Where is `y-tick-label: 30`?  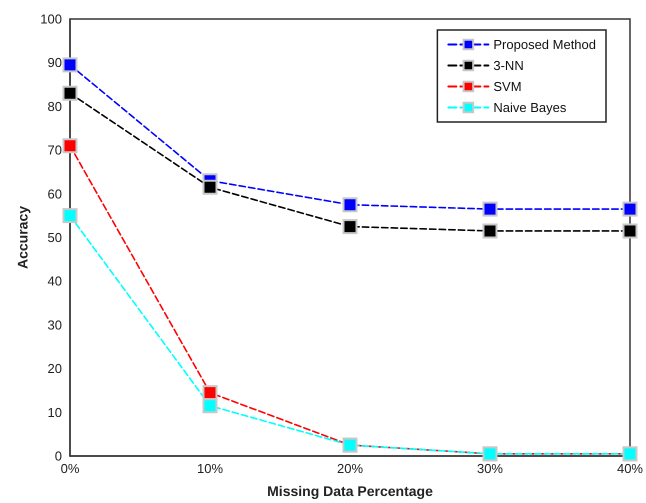 y-tick-label: 30 is located at coordinates (55, 324).